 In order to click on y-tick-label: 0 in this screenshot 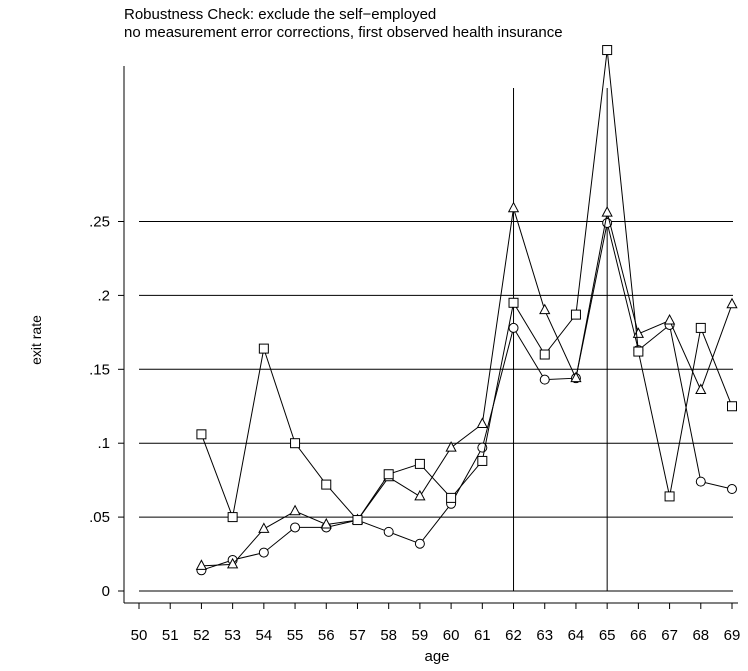, I will do `click(106, 591)`.